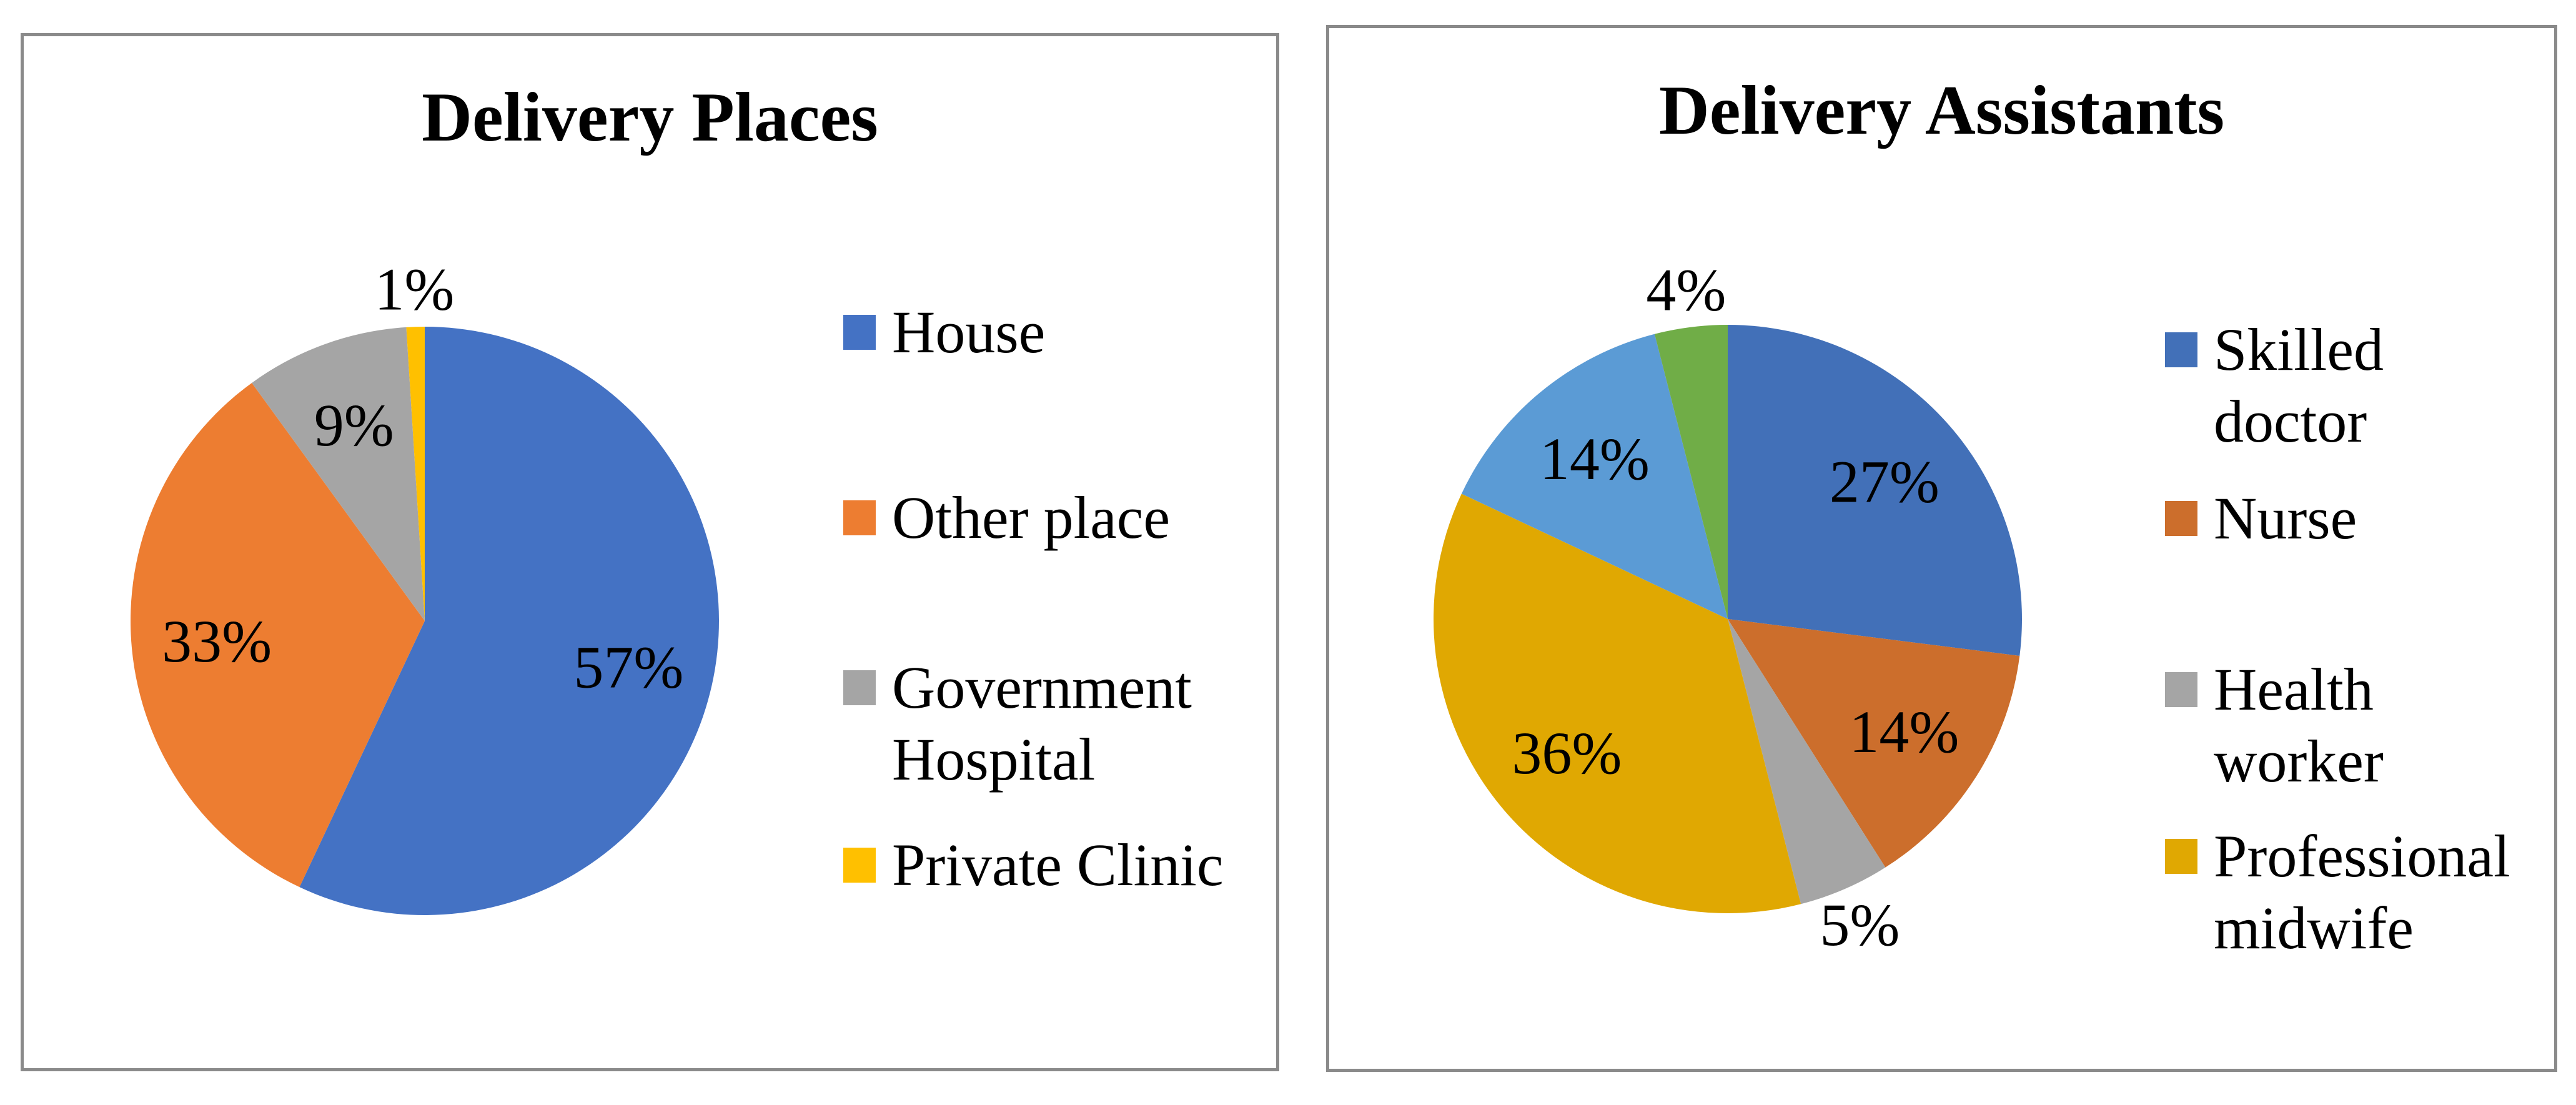 Image resolution: width=2576 pixels, height=1105 pixels. What do you see at coordinates (2299, 725) in the screenshot?
I see `legend-label: Health worker` at bounding box center [2299, 725].